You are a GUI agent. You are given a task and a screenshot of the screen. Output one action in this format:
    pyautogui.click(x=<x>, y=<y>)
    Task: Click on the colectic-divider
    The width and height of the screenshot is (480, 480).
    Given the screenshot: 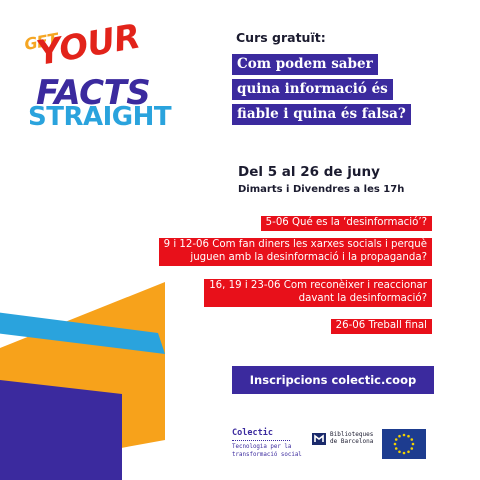 What is the action you would take?
    pyautogui.click(x=261, y=440)
    